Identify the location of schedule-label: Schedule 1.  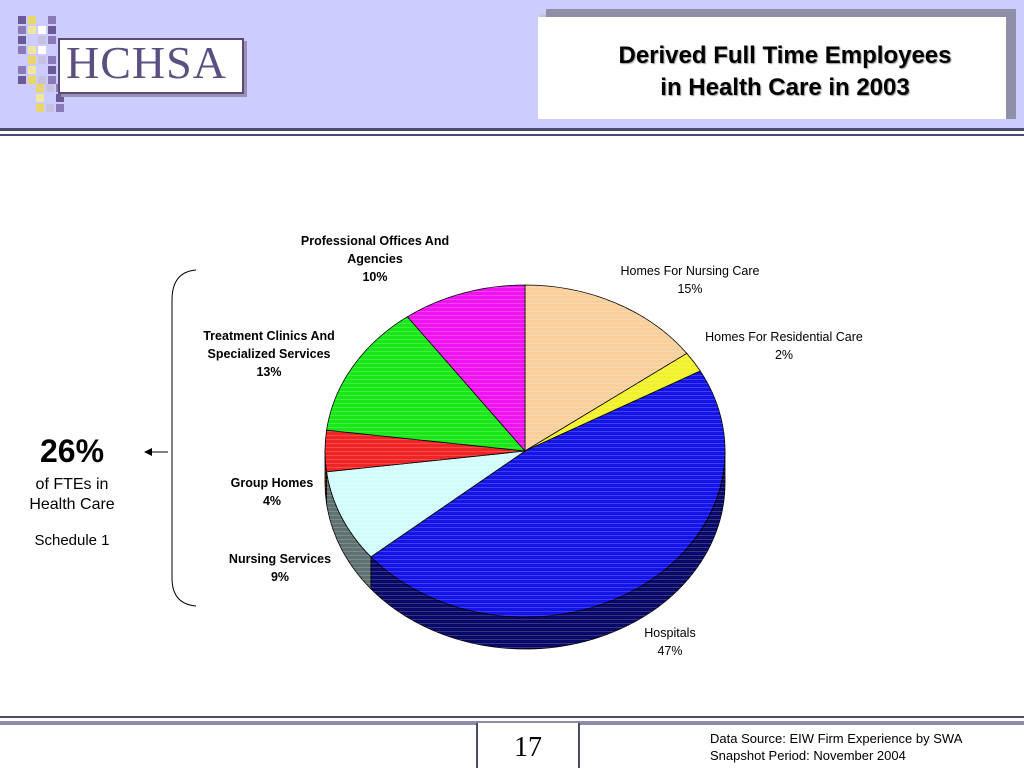
(72, 540).